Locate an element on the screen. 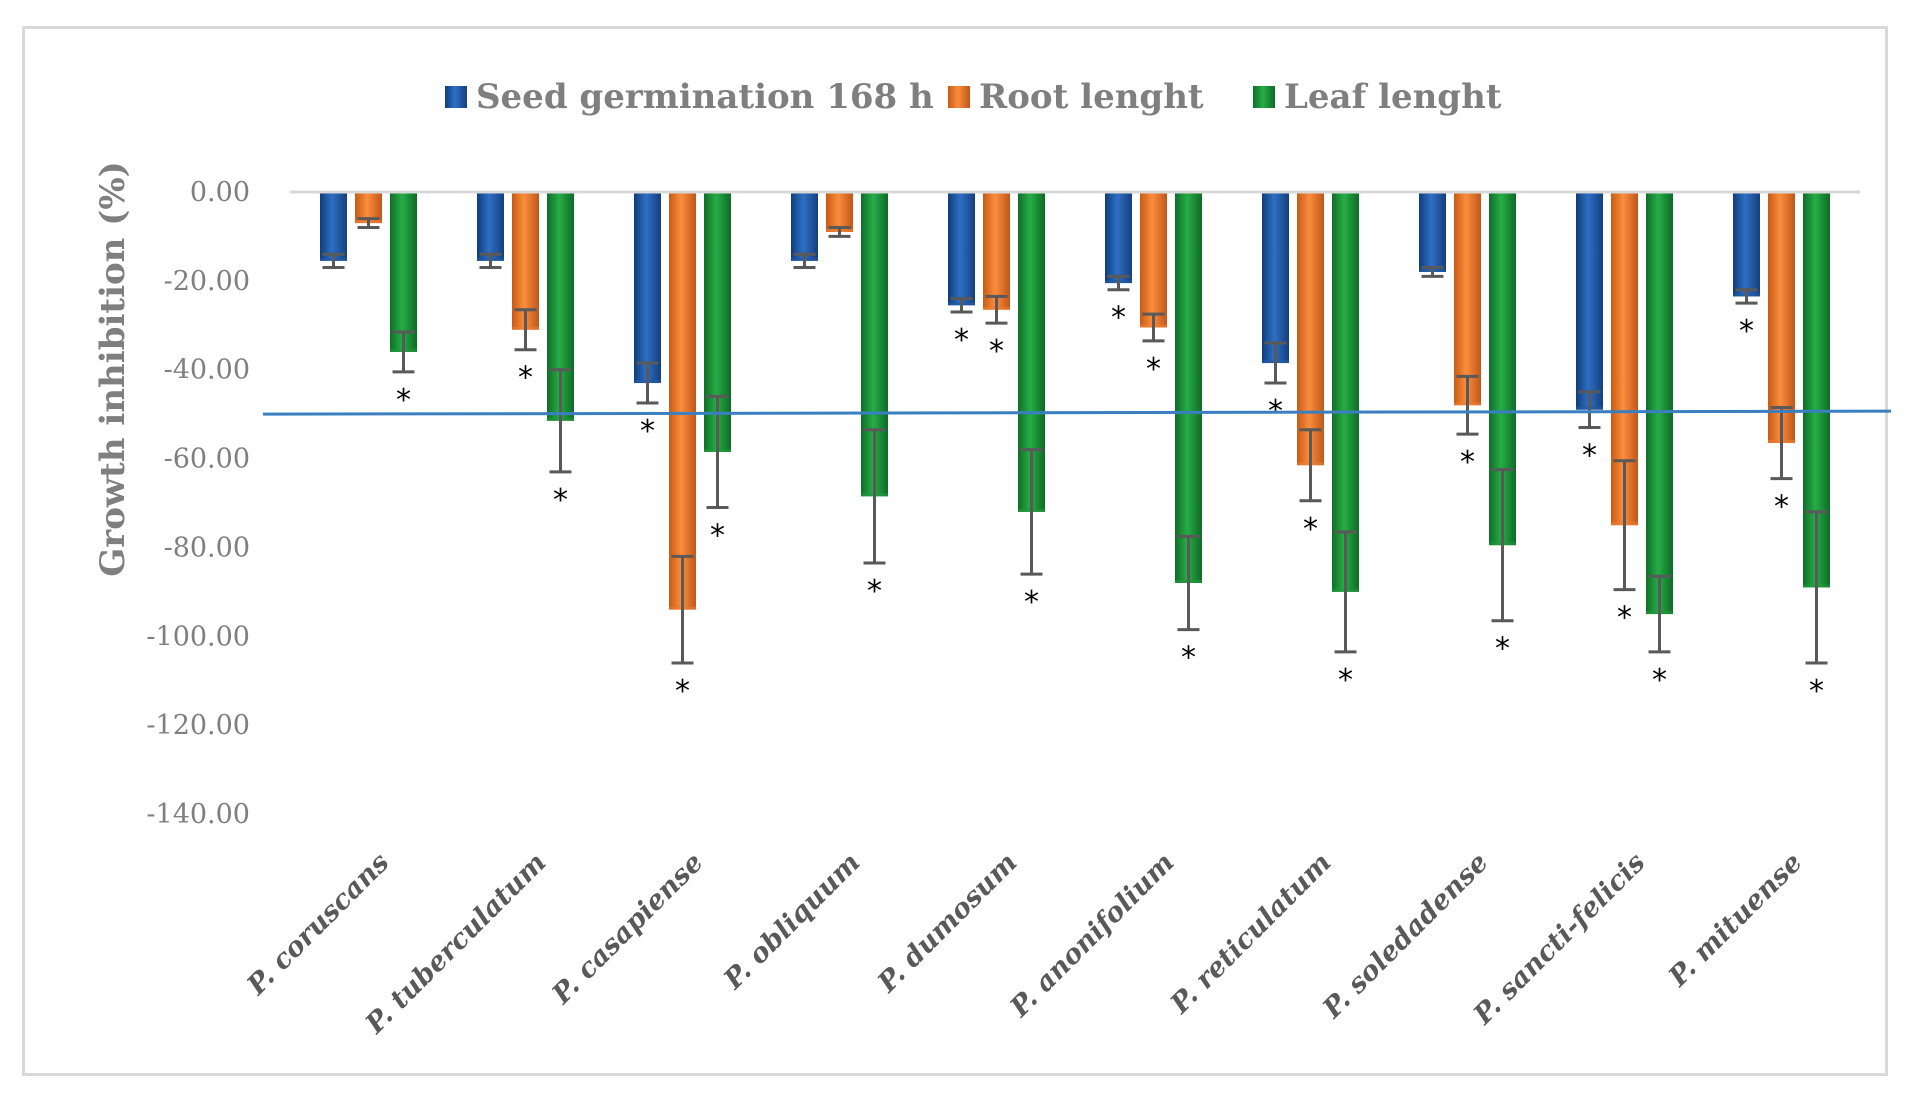 This screenshot has width=1910, height=1102. bar-seed-germination-168-h-p-soledadense is located at coordinates (1432, 232).